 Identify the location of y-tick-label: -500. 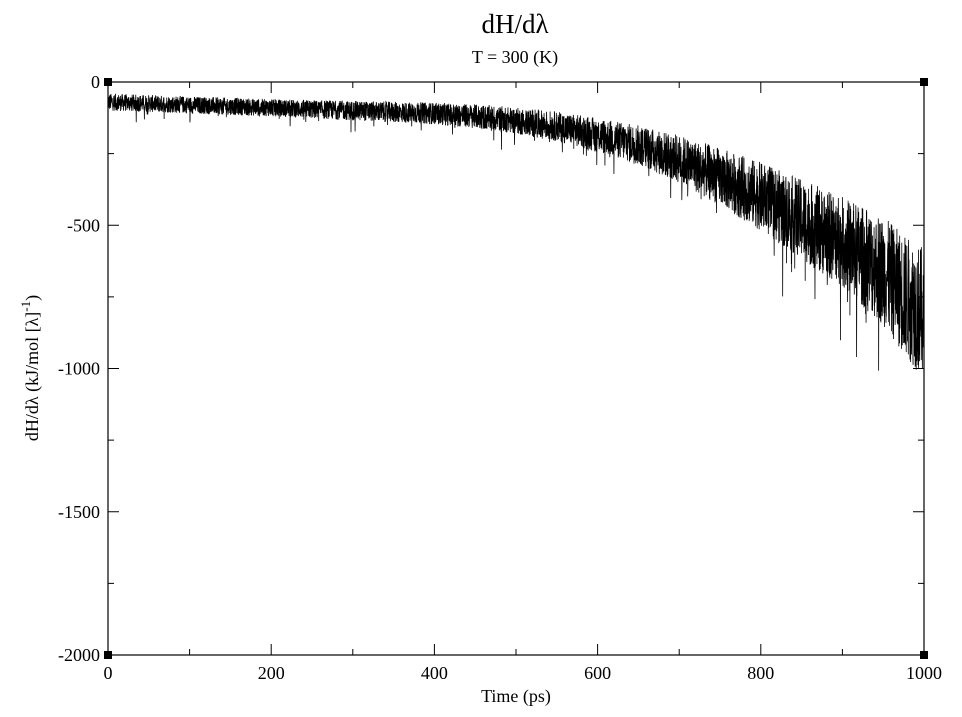
(83, 225).